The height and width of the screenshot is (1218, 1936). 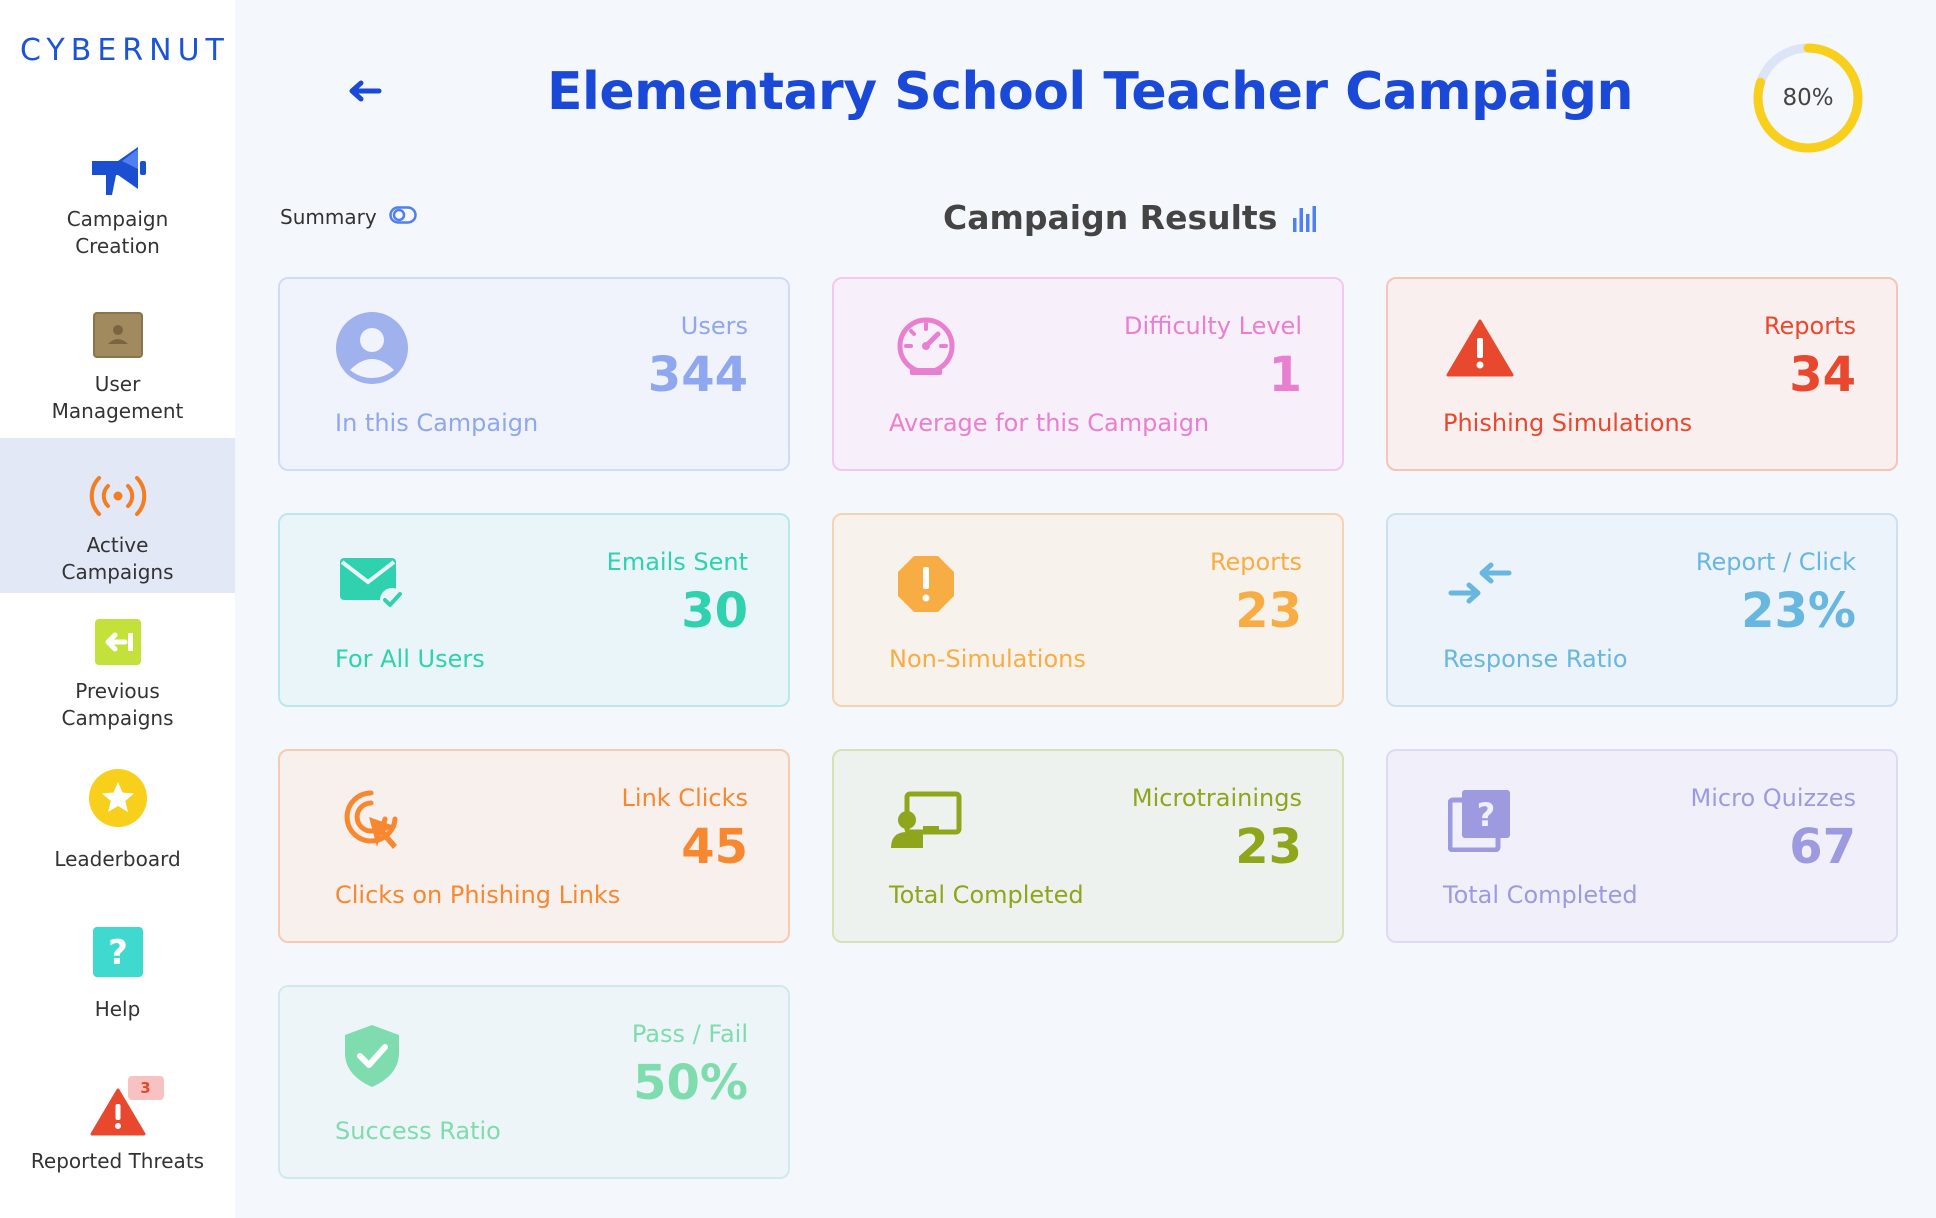 What do you see at coordinates (372, 348) in the screenshot?
I see `user-icon` at bounding box center [372, 348].